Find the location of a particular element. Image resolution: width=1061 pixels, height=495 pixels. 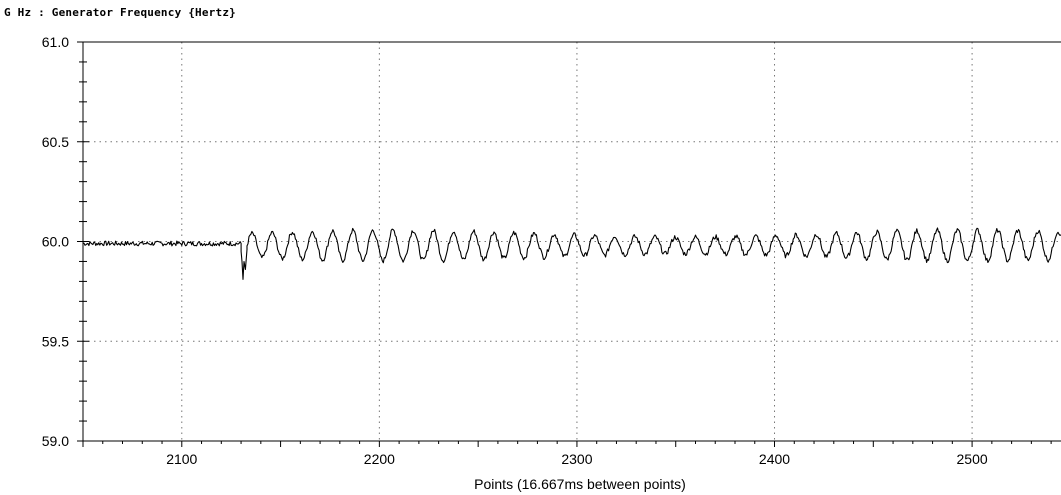

frequency-series-line is located at coordinates (571, 253).